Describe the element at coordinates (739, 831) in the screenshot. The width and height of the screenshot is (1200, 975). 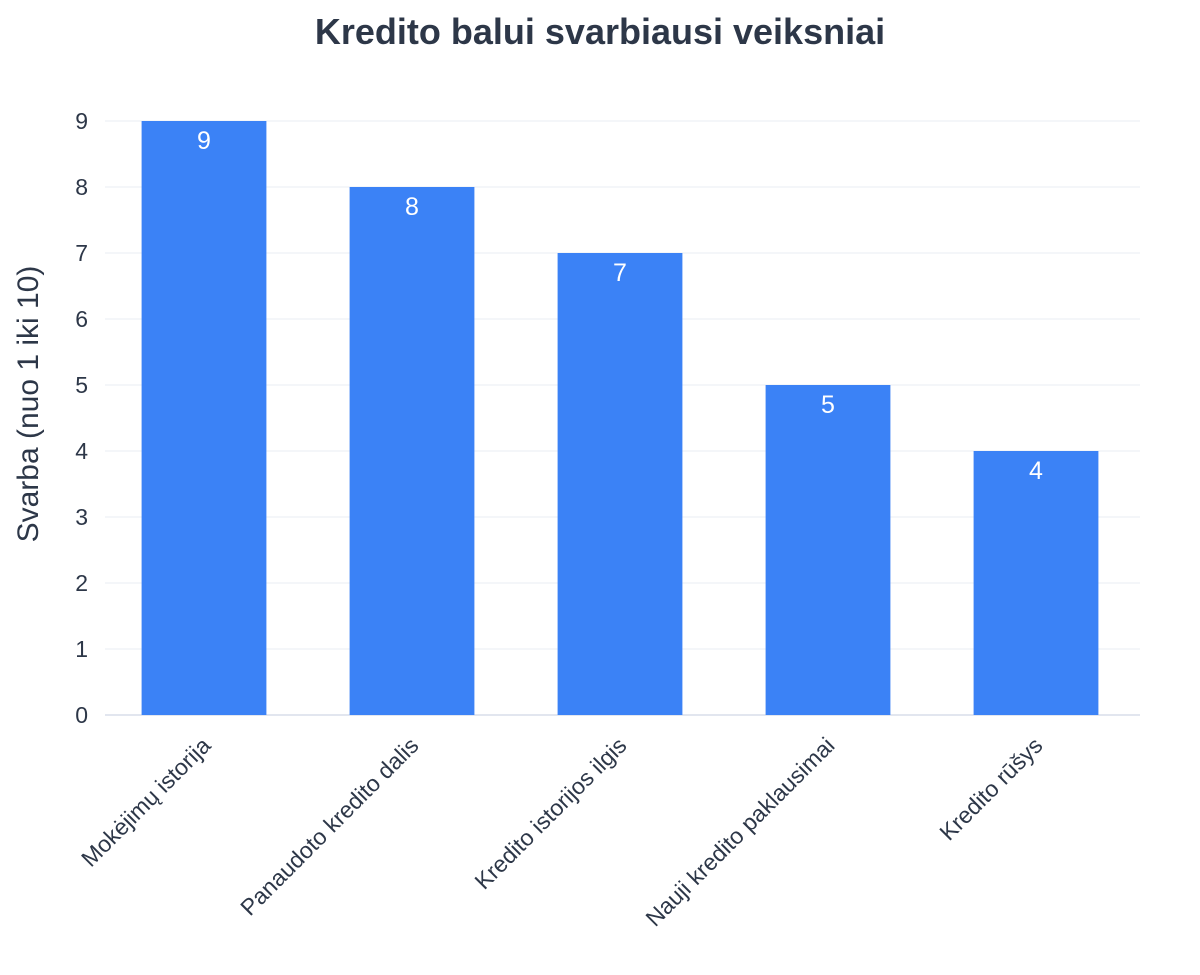
I see `x-tick-label: Nauji kredito paklausimai` at that location.